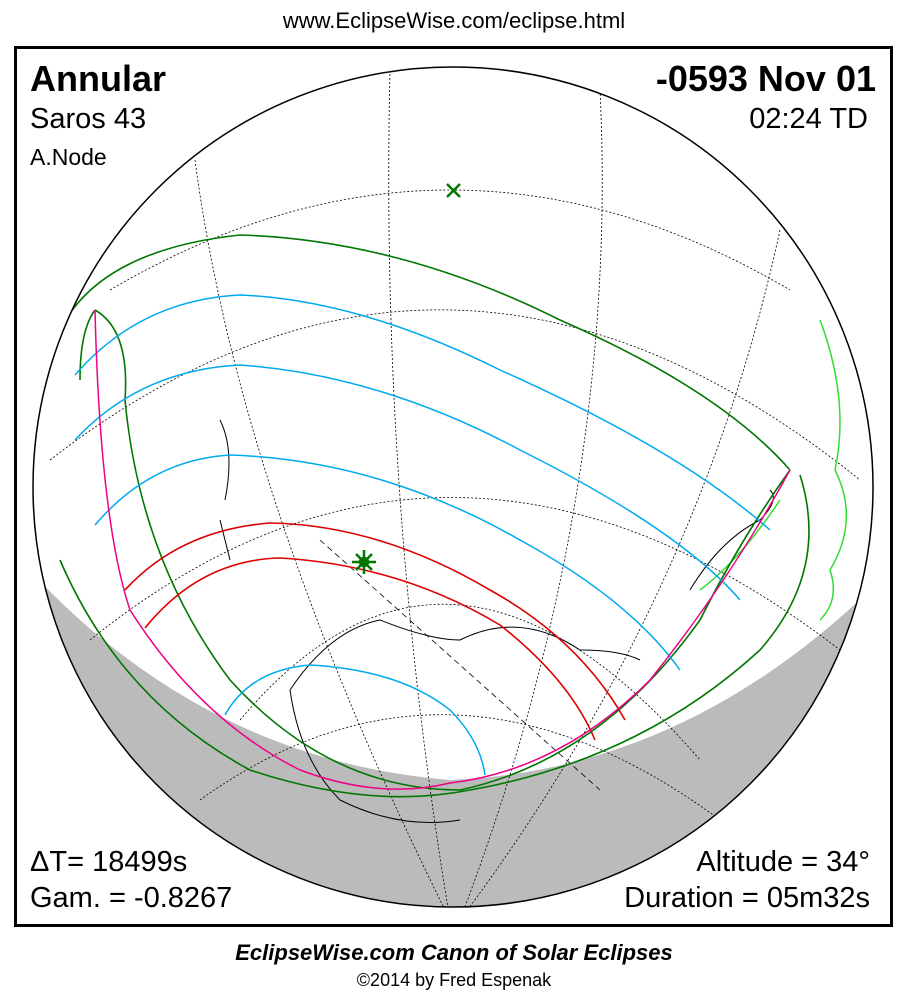  Describe the element at coordinates (747, 898) in the screenshot. I see `central-duration: Duration = 05m32s` at that location.